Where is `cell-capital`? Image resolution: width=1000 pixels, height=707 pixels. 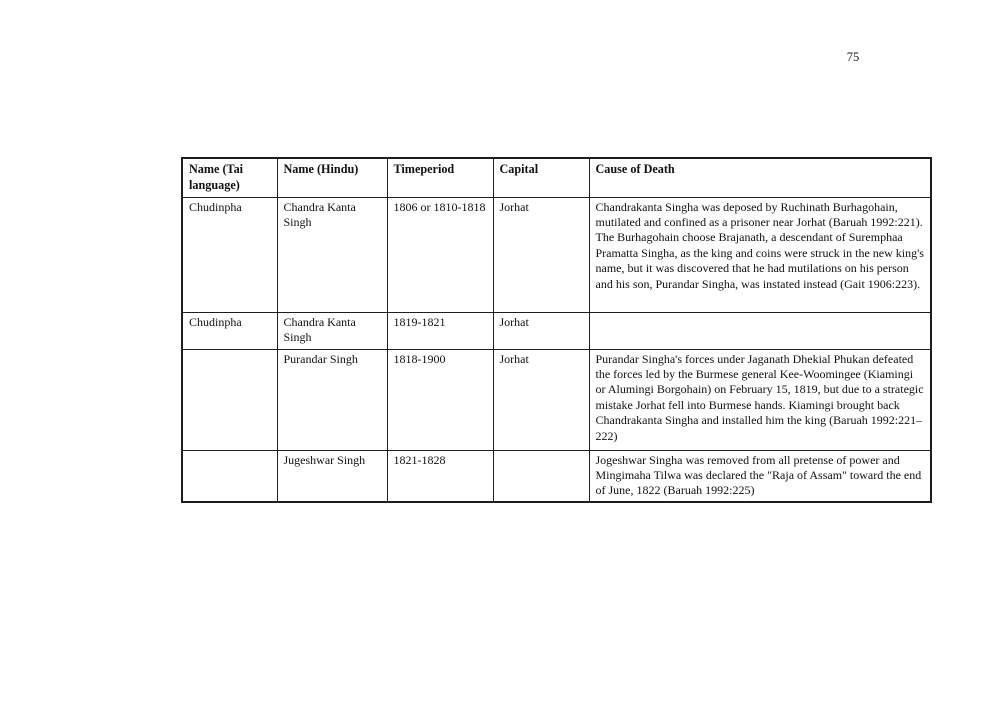 cell-capital is located at coordinates (541, 476).